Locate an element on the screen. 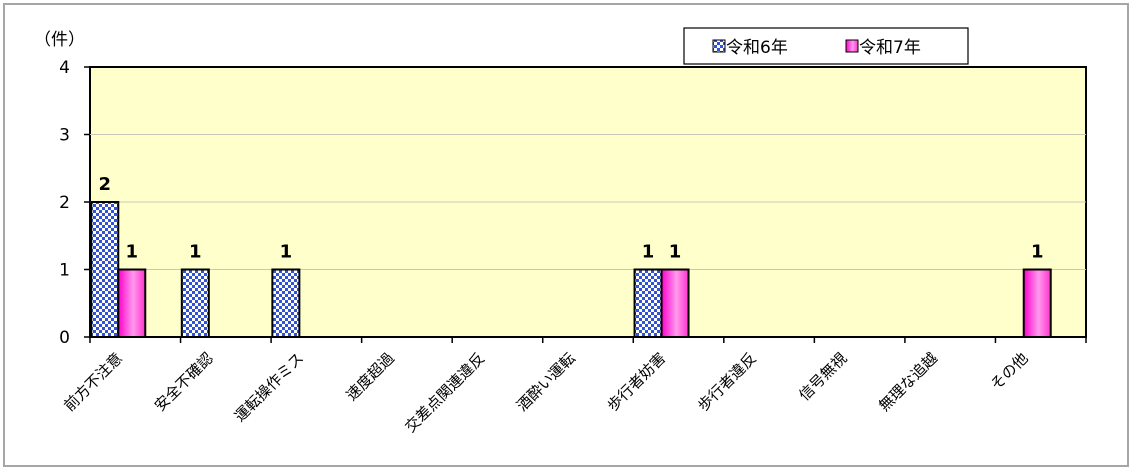 The height and width of the screenshot is (472, 1136). category-label: その他 is located at coordinates (1009, 371).